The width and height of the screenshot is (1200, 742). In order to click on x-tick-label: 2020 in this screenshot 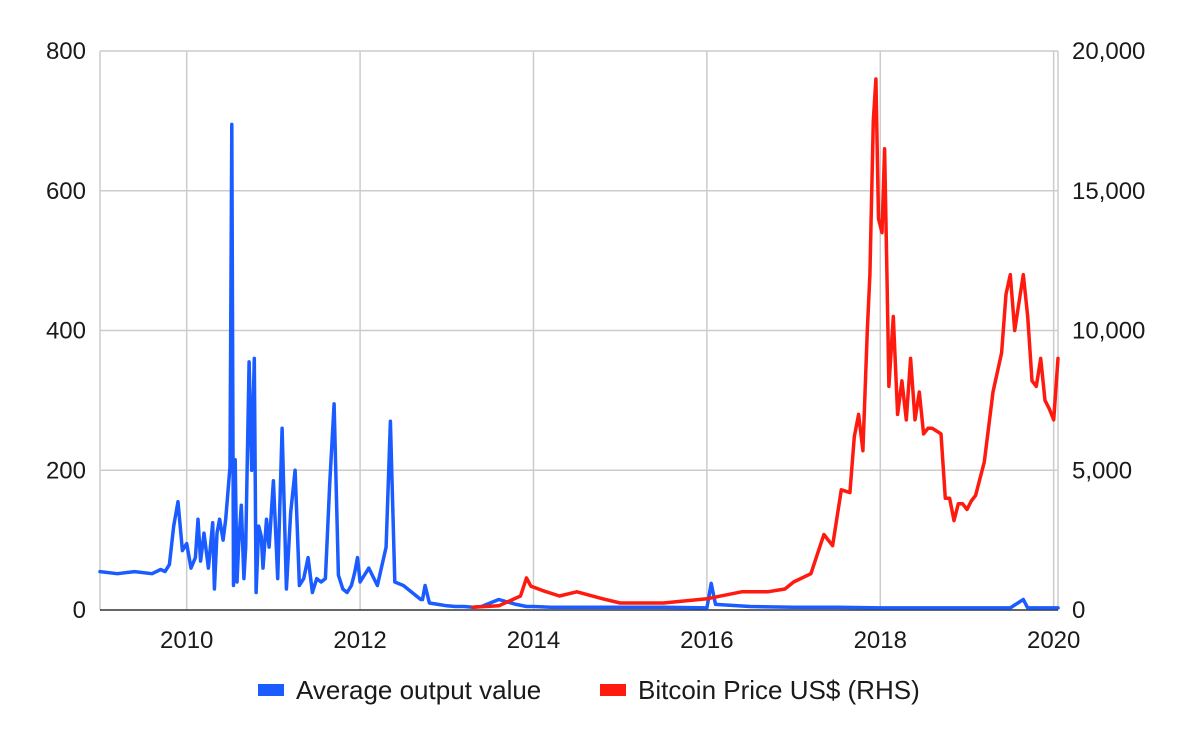, I will do `click(1053, 640)`.